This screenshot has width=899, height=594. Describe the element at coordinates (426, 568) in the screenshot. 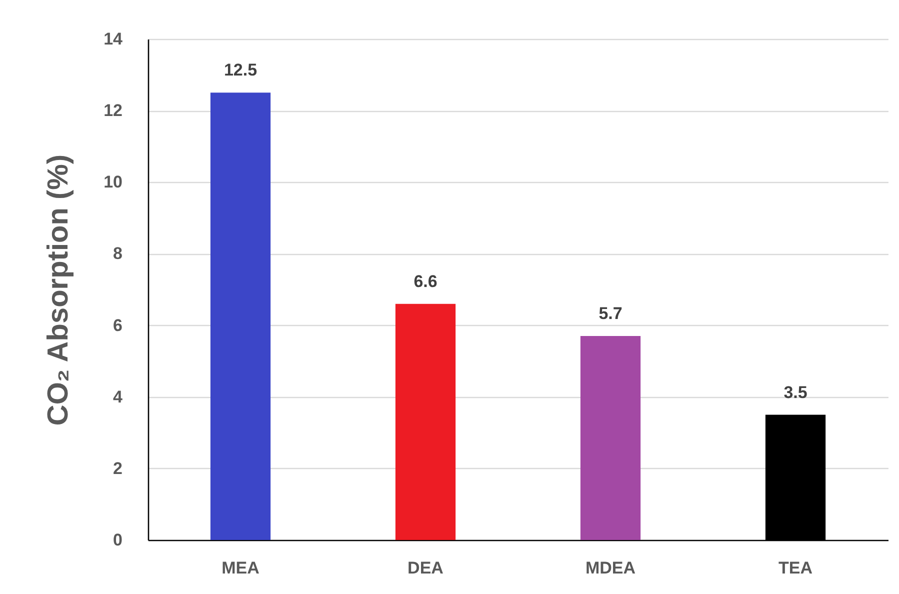

I see `x-tick-label: DEA` at that location.